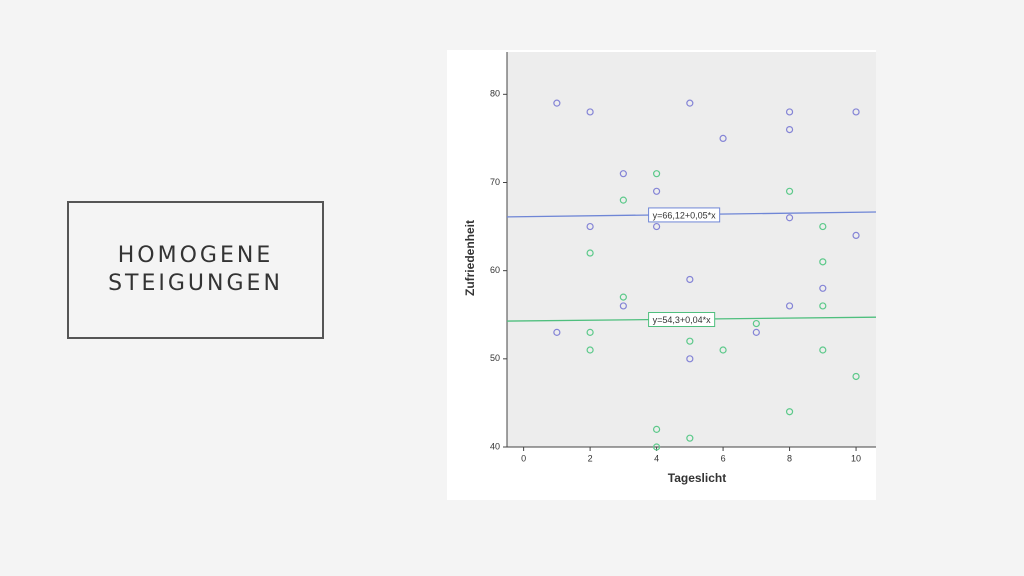 The height and width of the screenshot is (576, 1024). What do you see at coordinates (723, 458) in the screenshot?
I see `x-tick-label: 6` at bounding box center [723, 458].